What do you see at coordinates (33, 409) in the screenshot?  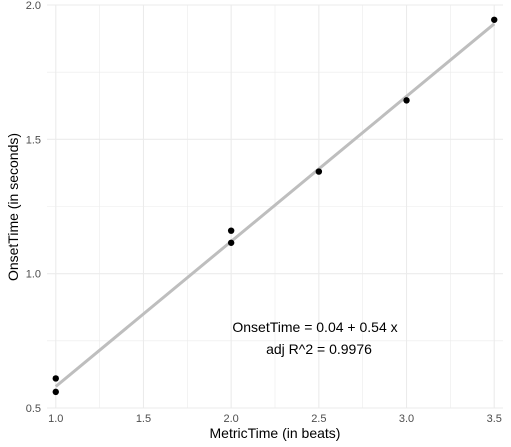 I see `y-tick-label: 0.5` at bounding box center [33, 409].